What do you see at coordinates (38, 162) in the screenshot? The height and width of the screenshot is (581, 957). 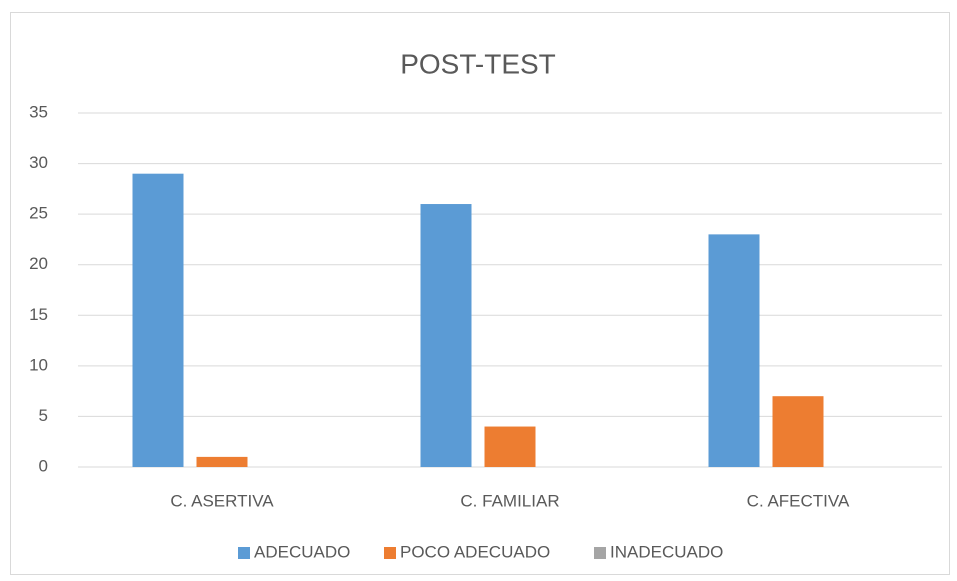 I see `y-tick-label: 30` at bounding box center [38, 162].